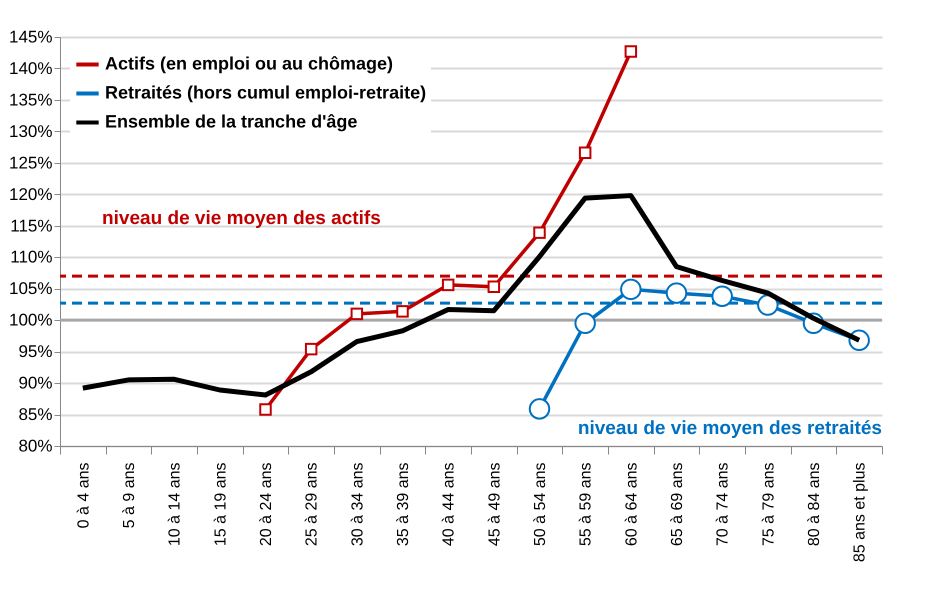  What do you see at coordinates (540, 504) in the screenshot?
I see `x-tick-label: 50 à 54 ans` at bounding box center [540, 504].